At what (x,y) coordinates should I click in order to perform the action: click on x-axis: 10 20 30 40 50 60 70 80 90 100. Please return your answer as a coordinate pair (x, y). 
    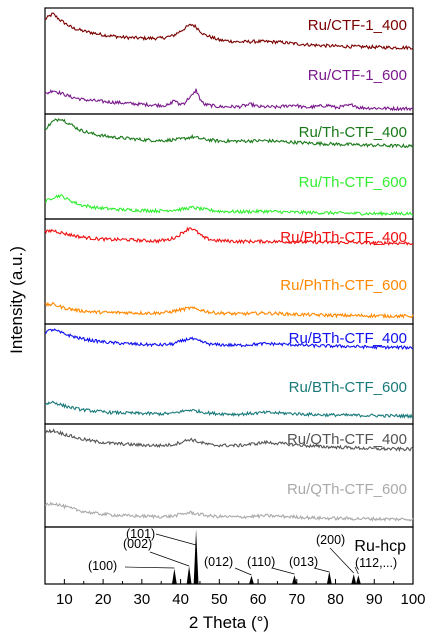
    Looking at the image, I should click on (241, 593).